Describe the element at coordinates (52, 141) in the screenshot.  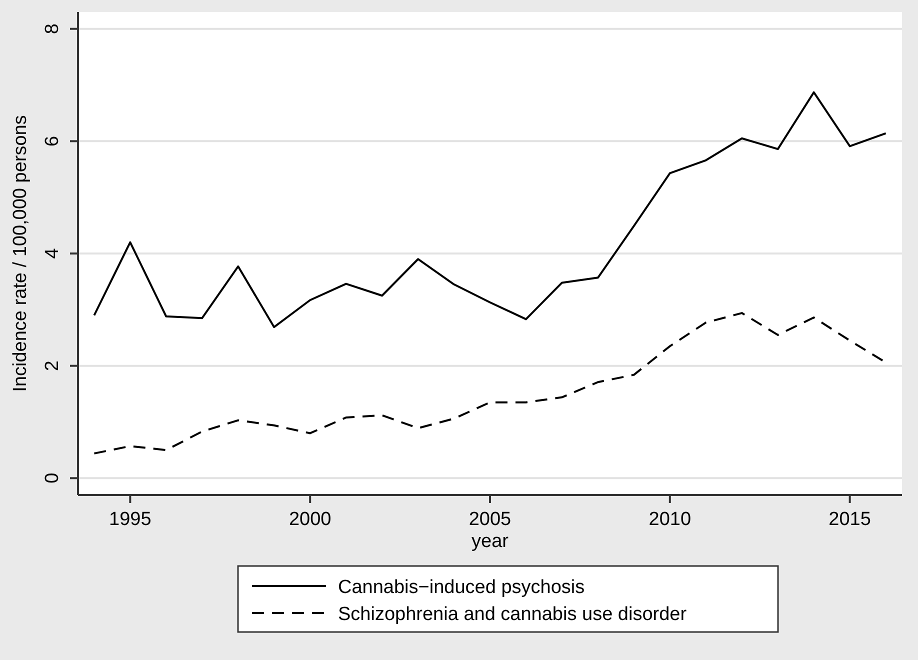
I see `y-tick-label: 6` at that location.